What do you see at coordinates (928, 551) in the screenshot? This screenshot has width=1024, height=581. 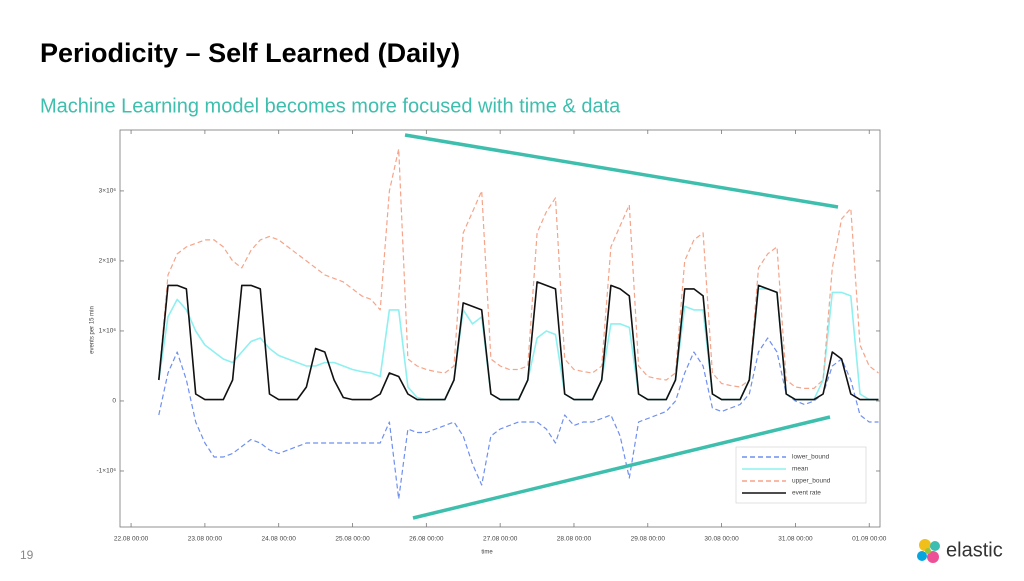 I see `elastic-logo` at bounding box center [928, 551].